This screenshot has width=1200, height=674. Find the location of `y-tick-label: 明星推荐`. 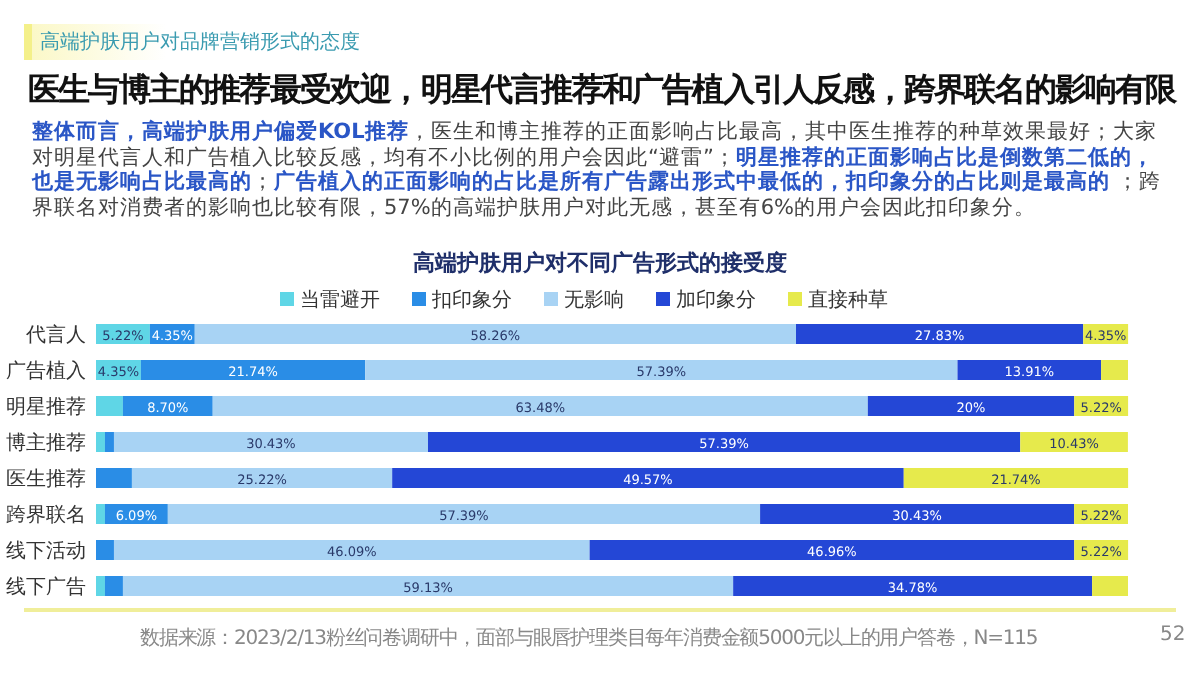

y-tick-label: 明星推荐 is located at coordinates (46, 407).